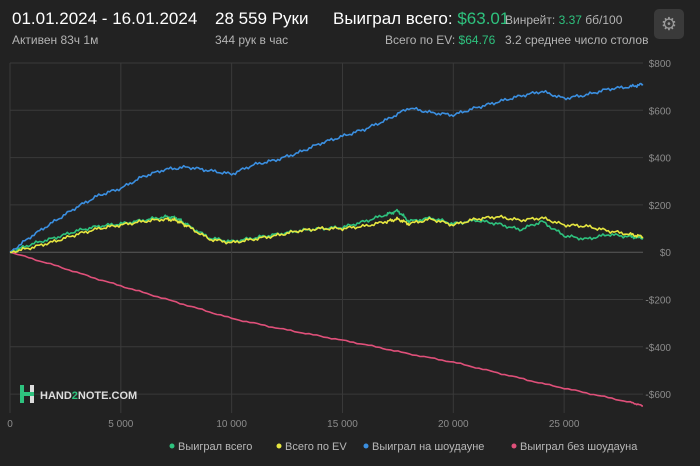 The height and width of the screenshot is (466, 700). I want to click on ev-total-label: Всего по EV:, so click(420, 40).